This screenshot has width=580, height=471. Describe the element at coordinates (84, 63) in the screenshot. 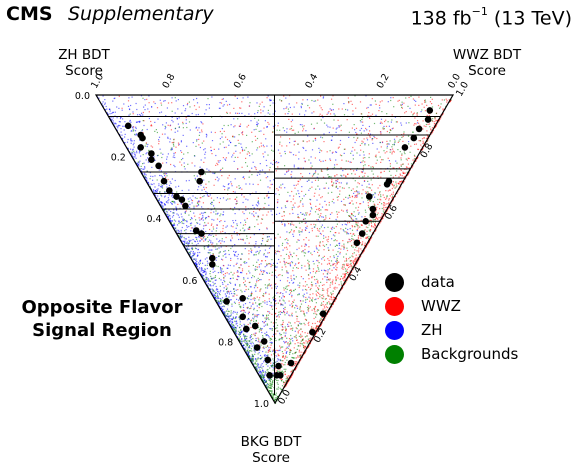

I see `zh-axis-title: ZH BDT Score` at that location.